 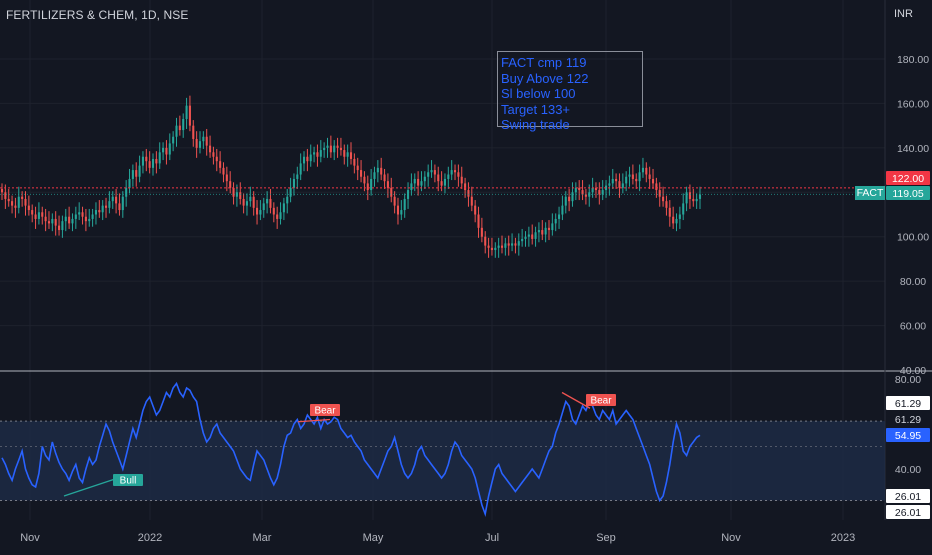 What do you see at coordinates (913, 327) in the screenshot?
I see `price-tick-label: 60.00` at bounding box center [913, 327].